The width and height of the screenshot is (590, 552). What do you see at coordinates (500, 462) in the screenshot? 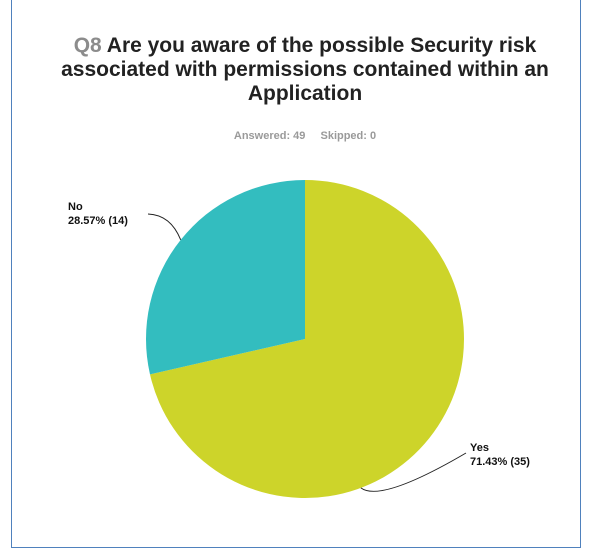
I see `slice-value-yes: 71.43% (35)` at bounding box center [500, 462].